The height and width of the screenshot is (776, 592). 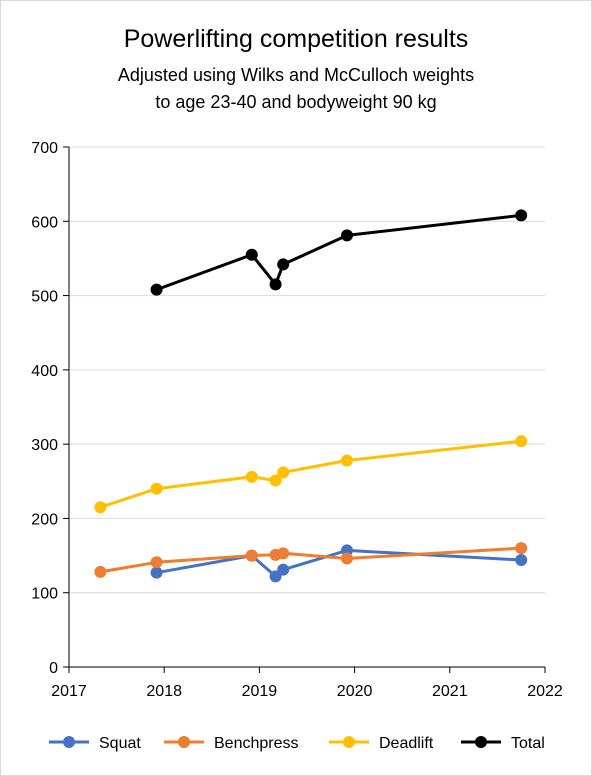 What do you see at coordinates (120, 743) in the screenshot?
I see `legend-label-squat: Squat` at bounding box center [120, 743].